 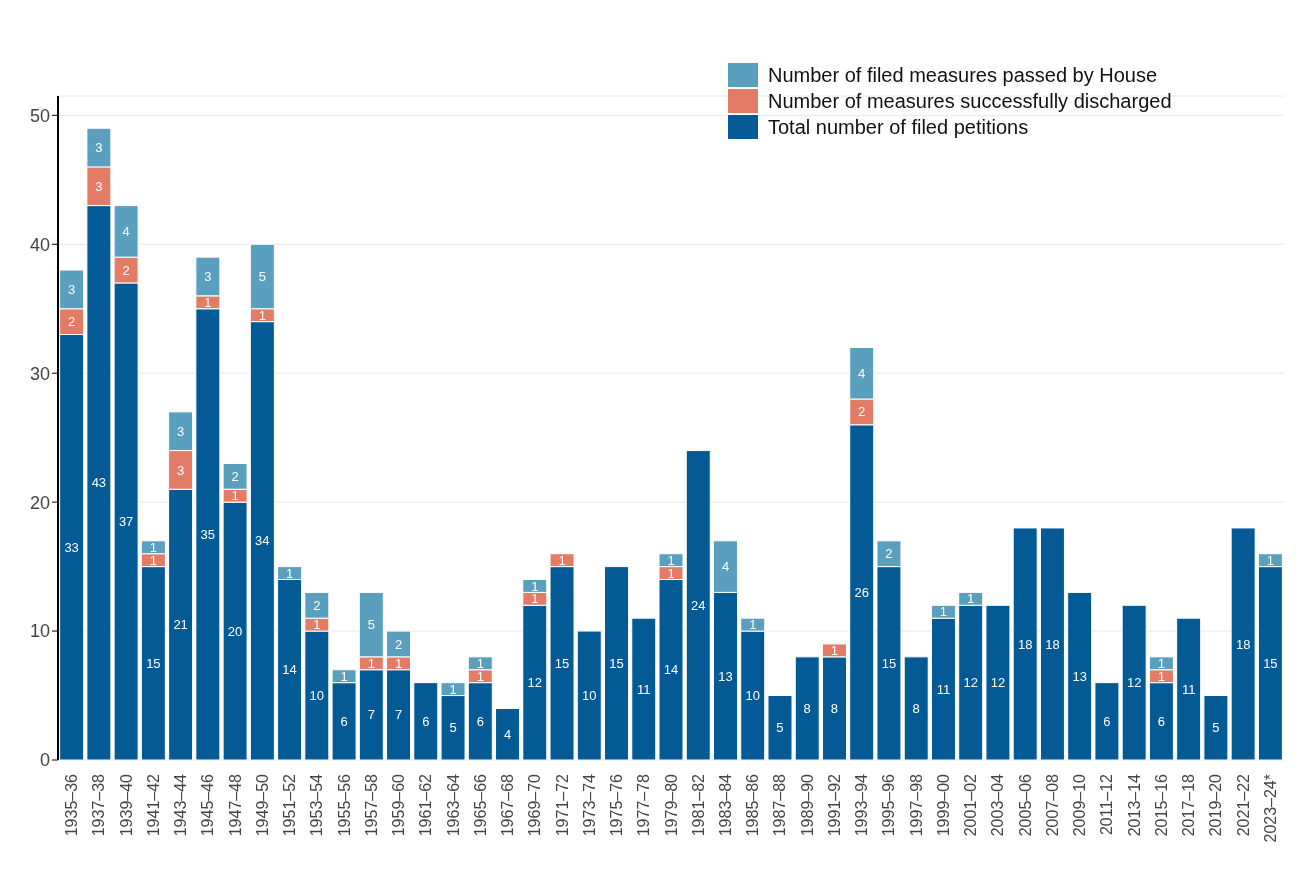 What do you see at coordinates (916, 805) in the screenshot?
I see `x-tick-label: 1997–98` at bounding box center [916, 805].